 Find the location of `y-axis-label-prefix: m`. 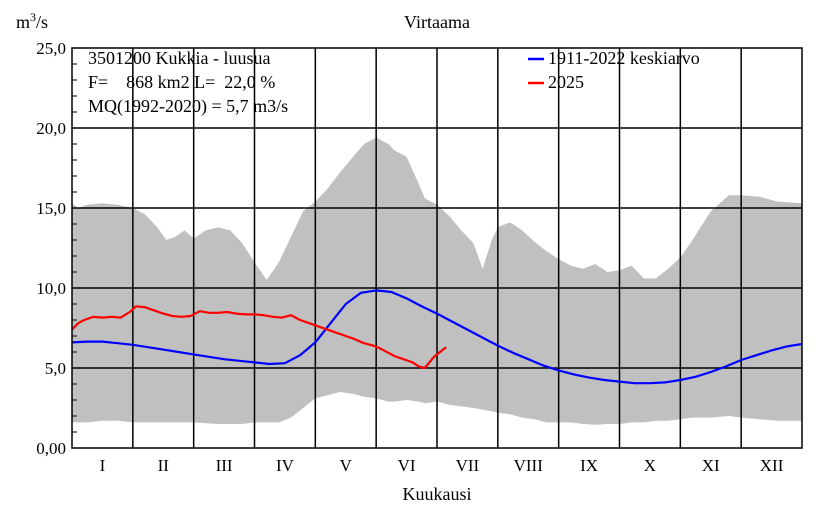

y-axis-label-prefix: m is located at coordinates (23, 22).